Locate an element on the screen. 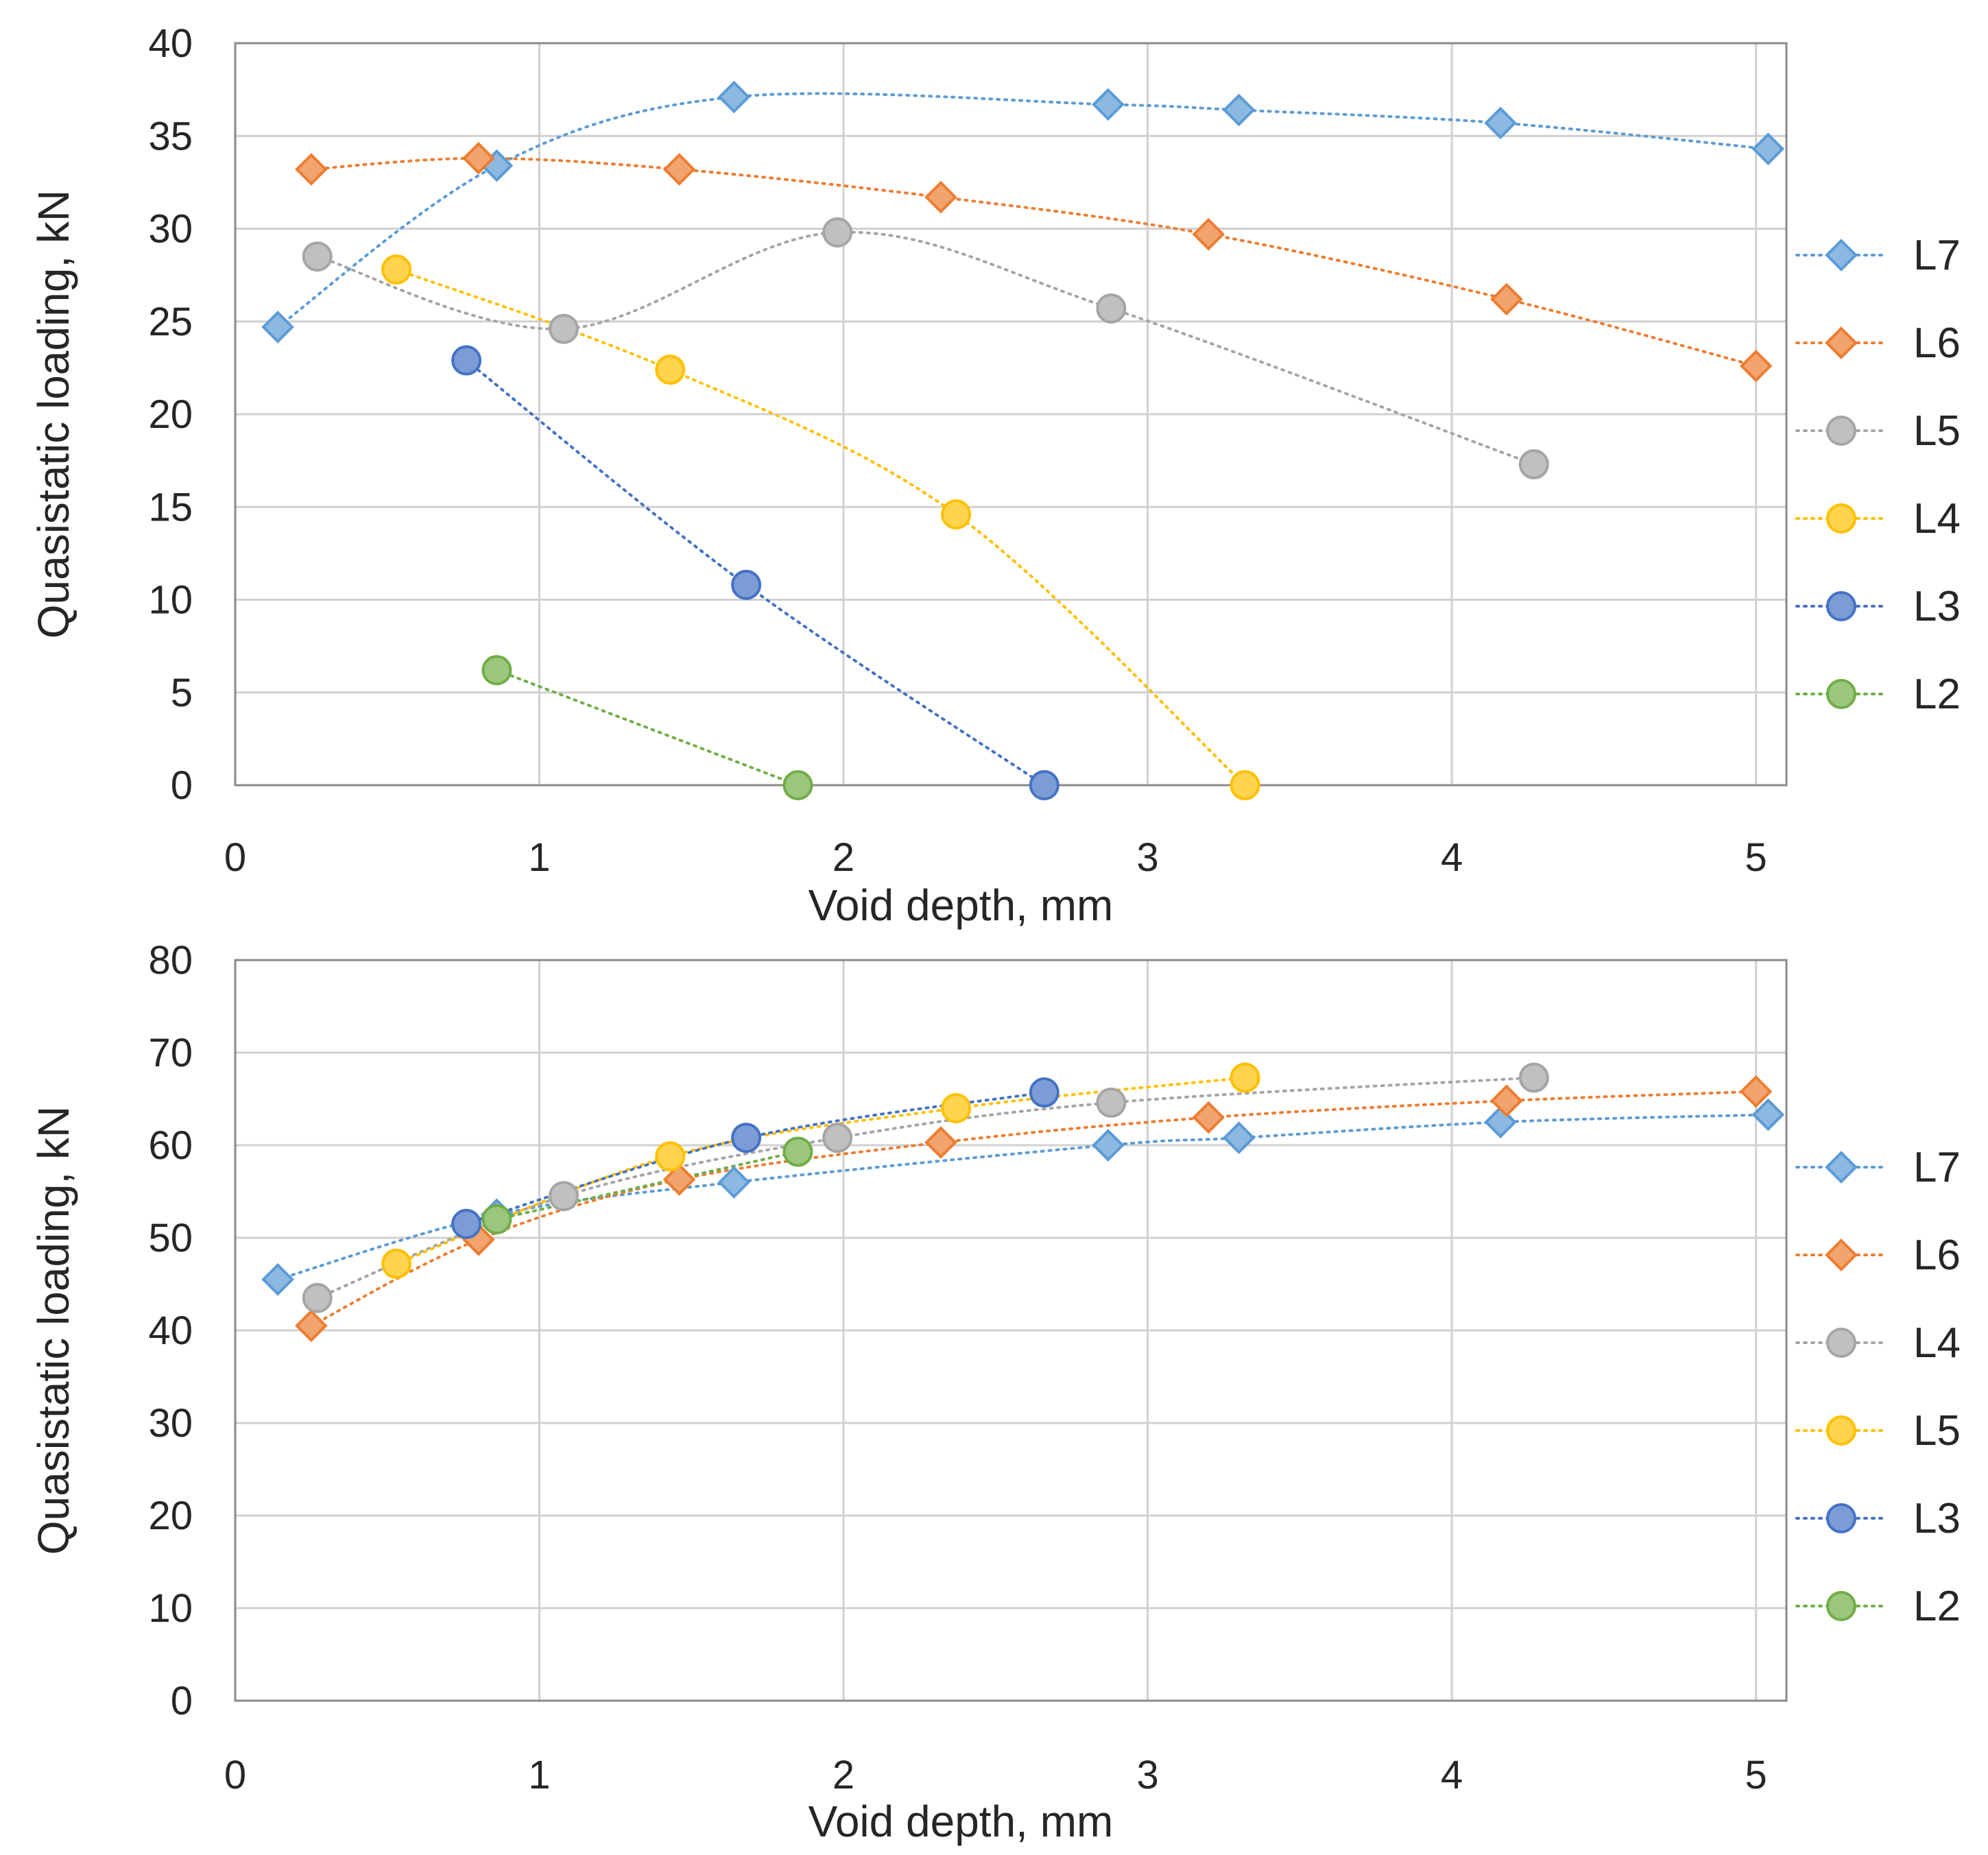 This screenshot has height=1855, width=1988. y-tick-label: 50 is located at coordinates (170, 1238).